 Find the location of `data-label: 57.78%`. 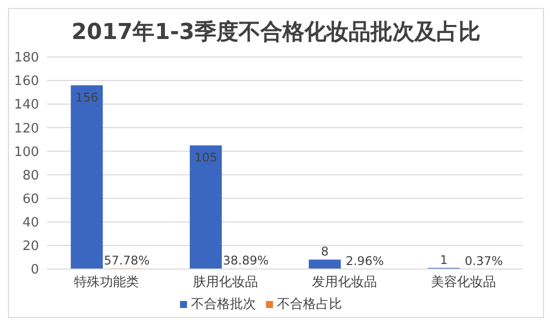

data-label: 57.78% is located at coordinates (127, 260).